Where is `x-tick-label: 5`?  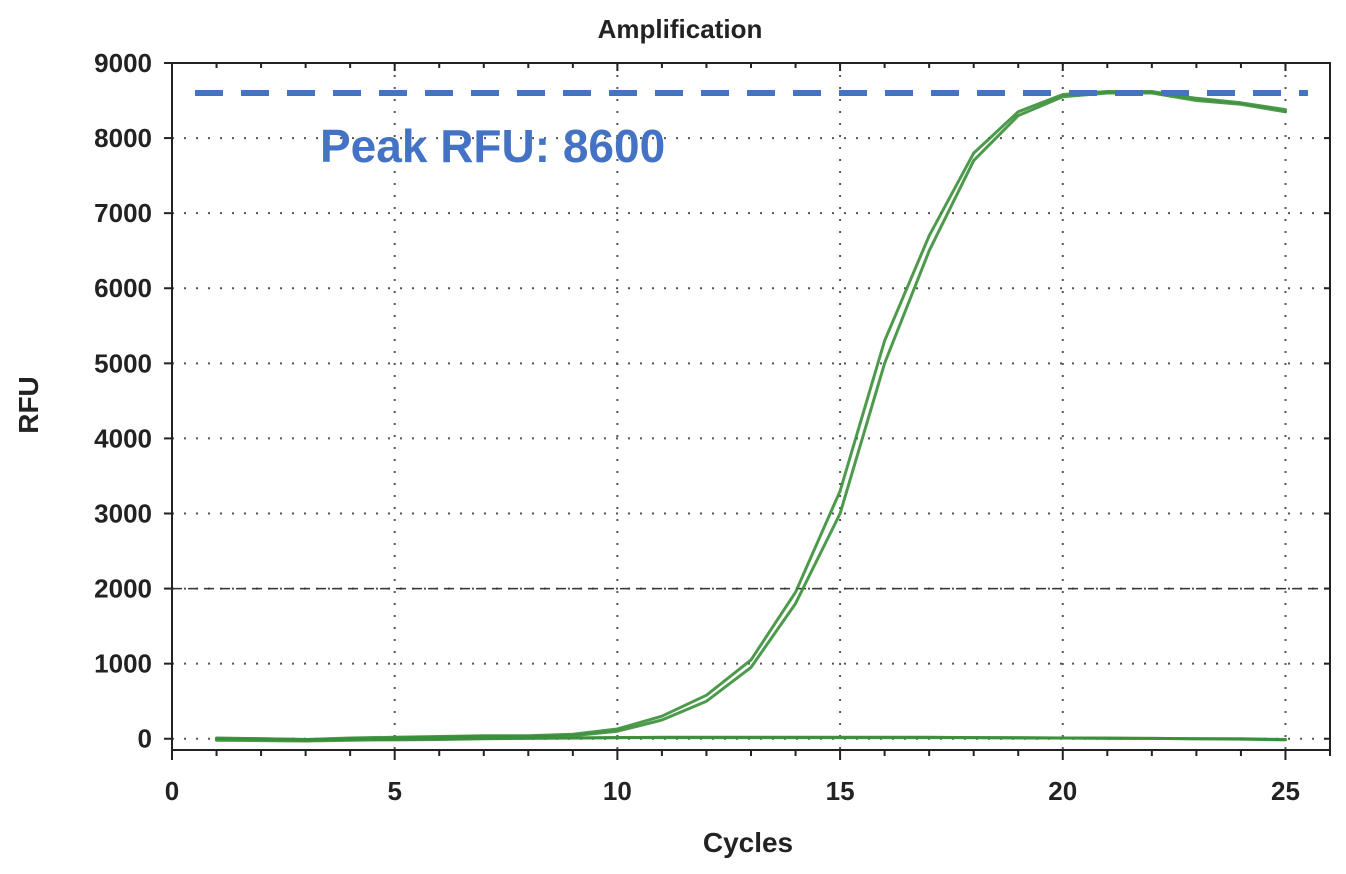
x-tick-label: 5 is located at coordinates (394, 791).